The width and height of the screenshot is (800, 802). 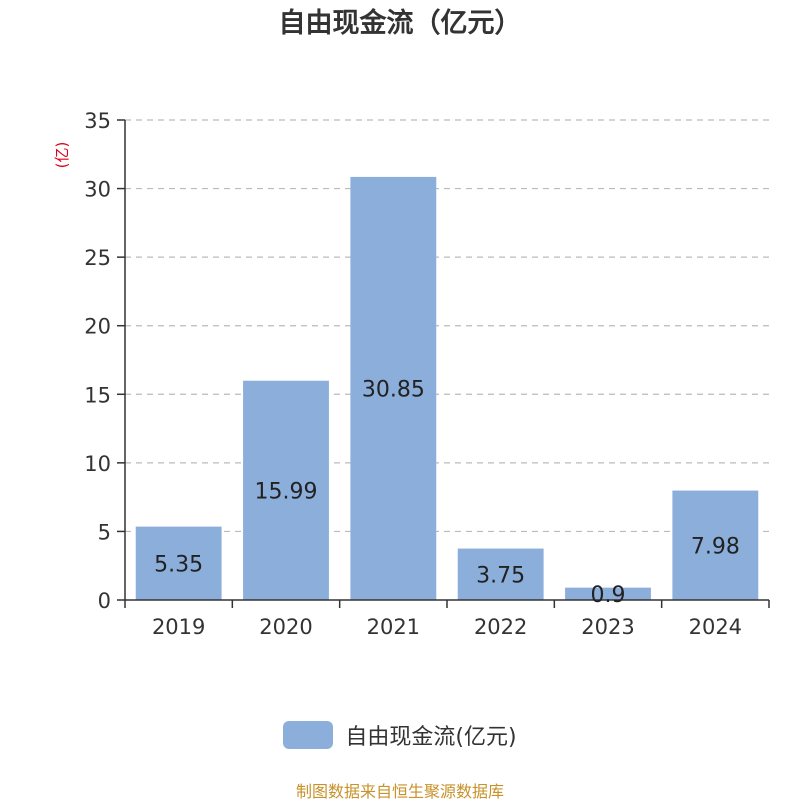 I want to click on y-tick-label: 35, so click(x=97, y=121).